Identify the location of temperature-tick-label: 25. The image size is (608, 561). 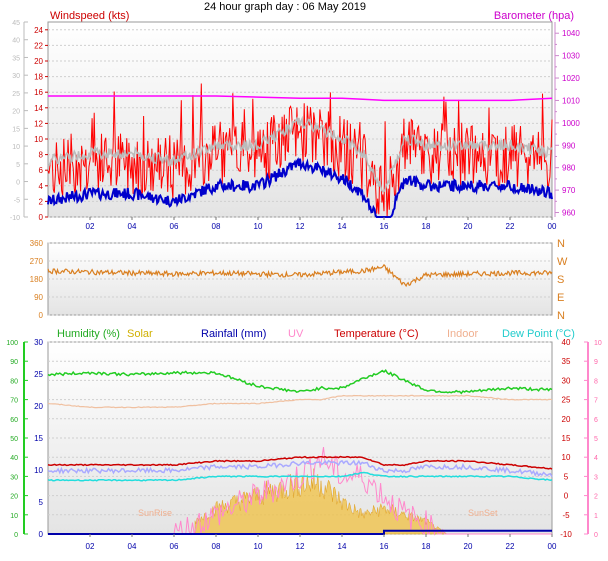
(566, 400).